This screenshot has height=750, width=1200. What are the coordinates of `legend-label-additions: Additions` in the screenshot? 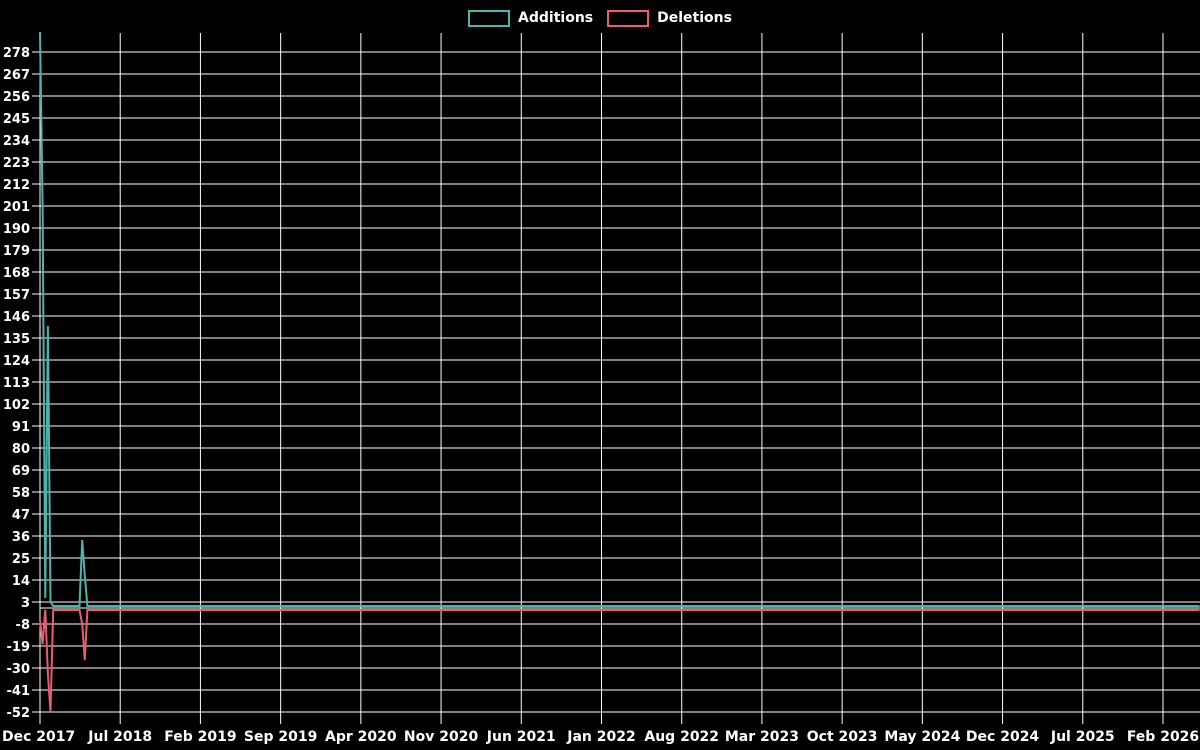 It's located at (556, 18).